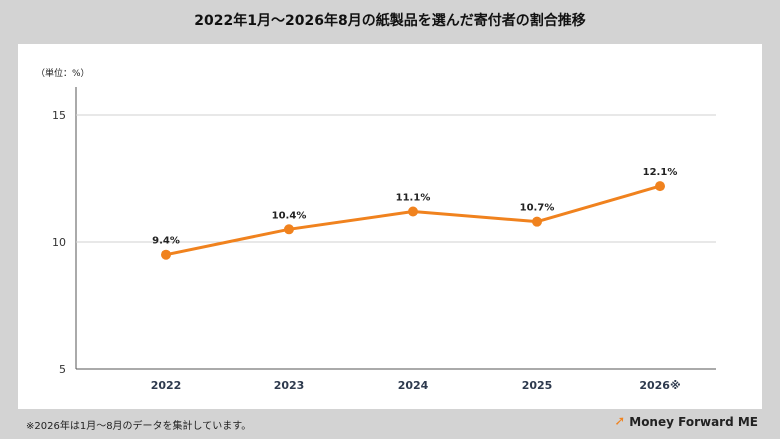  Describe the element at coordinates (390, 21) in the screenshot. I see `chart-title: 2022年1月〜2026年8月の紙製品を選んだ寄付者の割合推移` at that location.